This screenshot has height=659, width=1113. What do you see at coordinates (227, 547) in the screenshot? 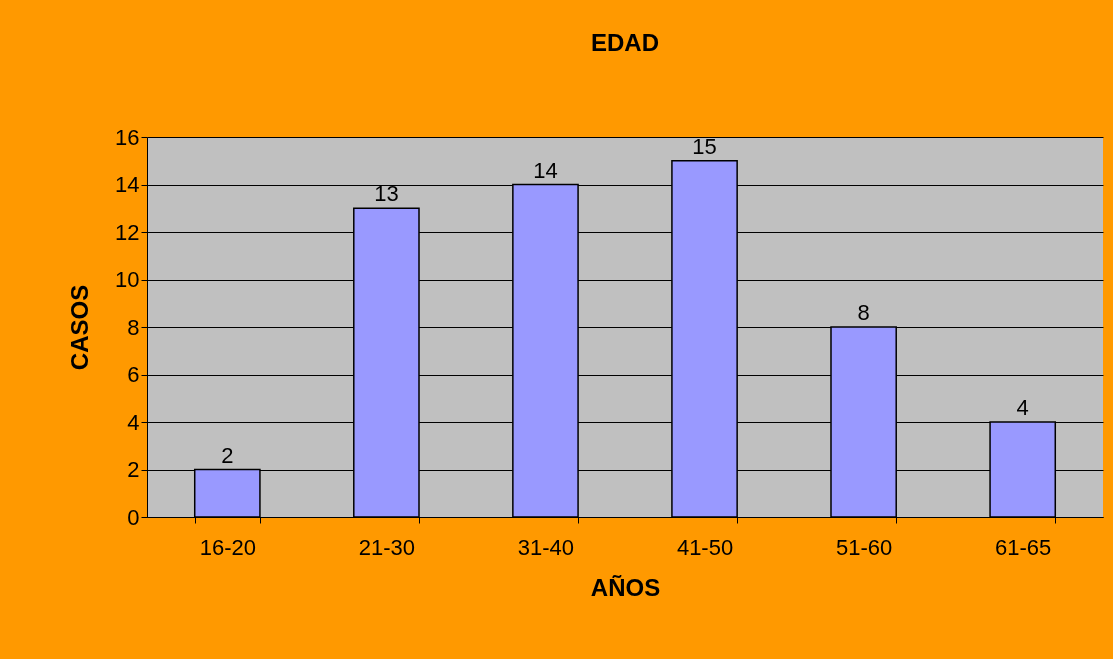
I see `x-tick-label: 16-20` at bounding box center [227, 547].